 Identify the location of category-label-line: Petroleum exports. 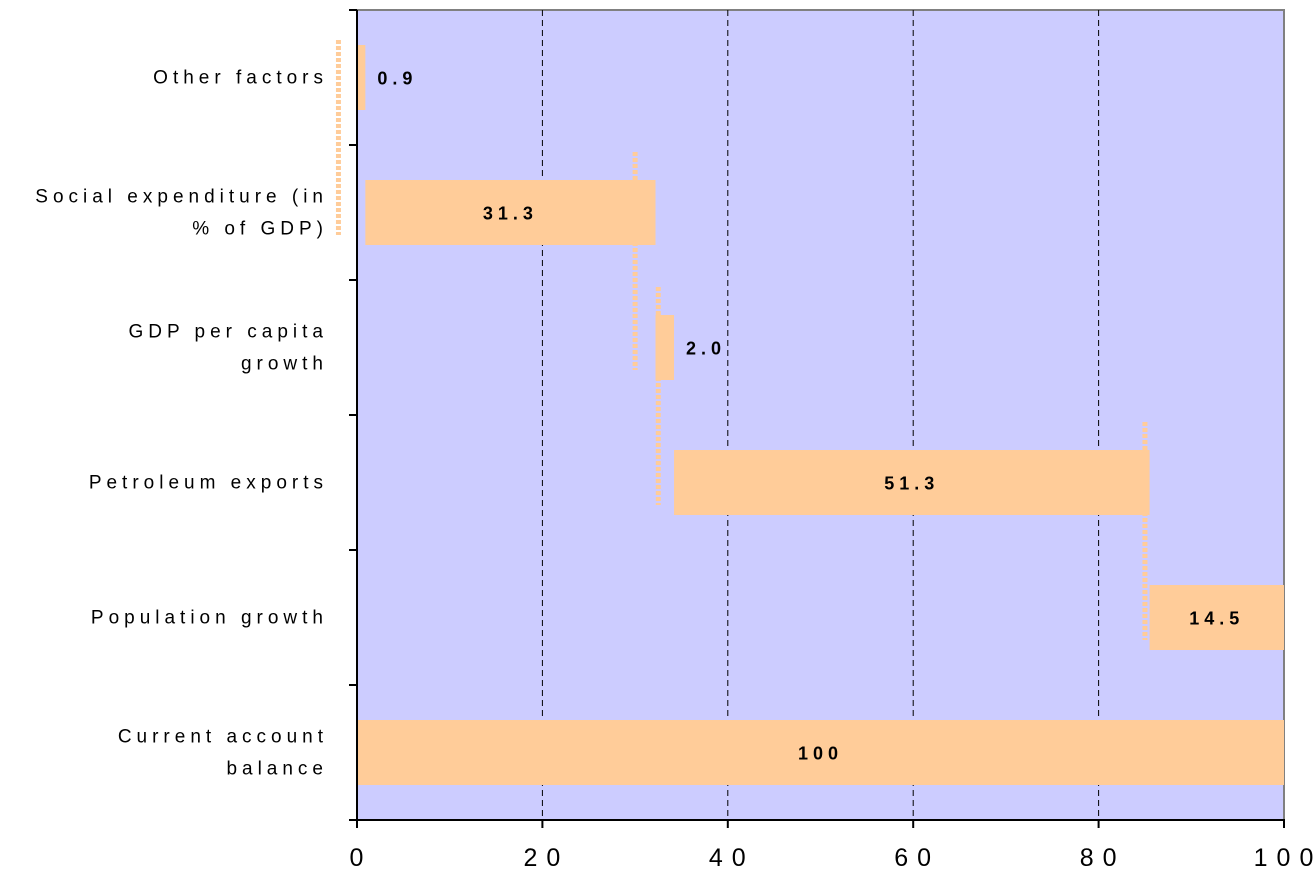
(208, 483).